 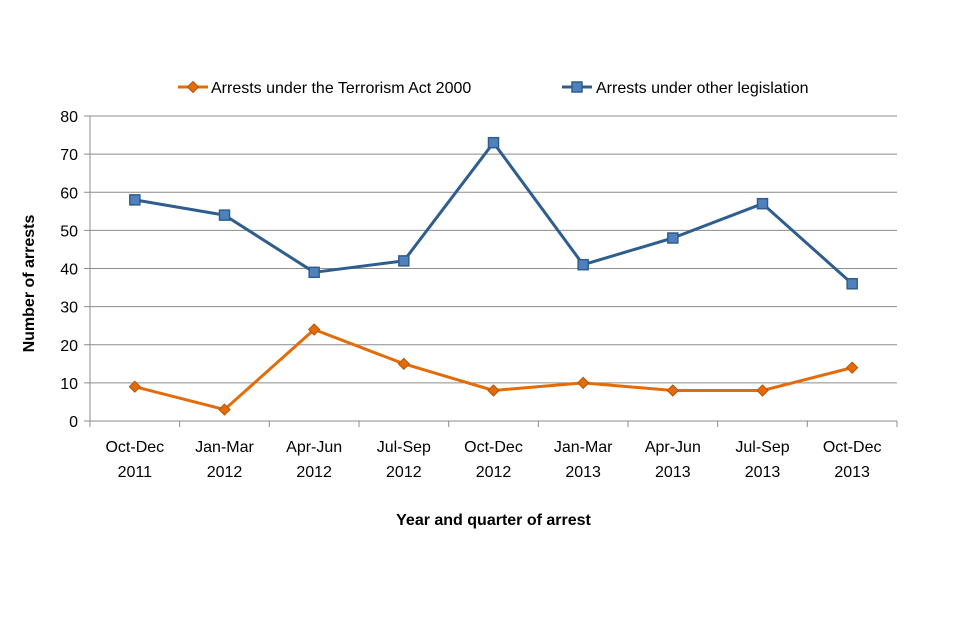 I want to click on y-tick-label: 70, so click(x=69, y=155).